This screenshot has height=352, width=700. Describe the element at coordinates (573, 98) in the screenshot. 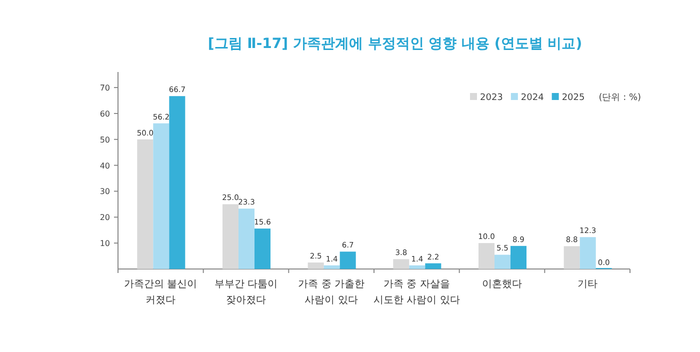

I see `legend-label: 2025` at that location.